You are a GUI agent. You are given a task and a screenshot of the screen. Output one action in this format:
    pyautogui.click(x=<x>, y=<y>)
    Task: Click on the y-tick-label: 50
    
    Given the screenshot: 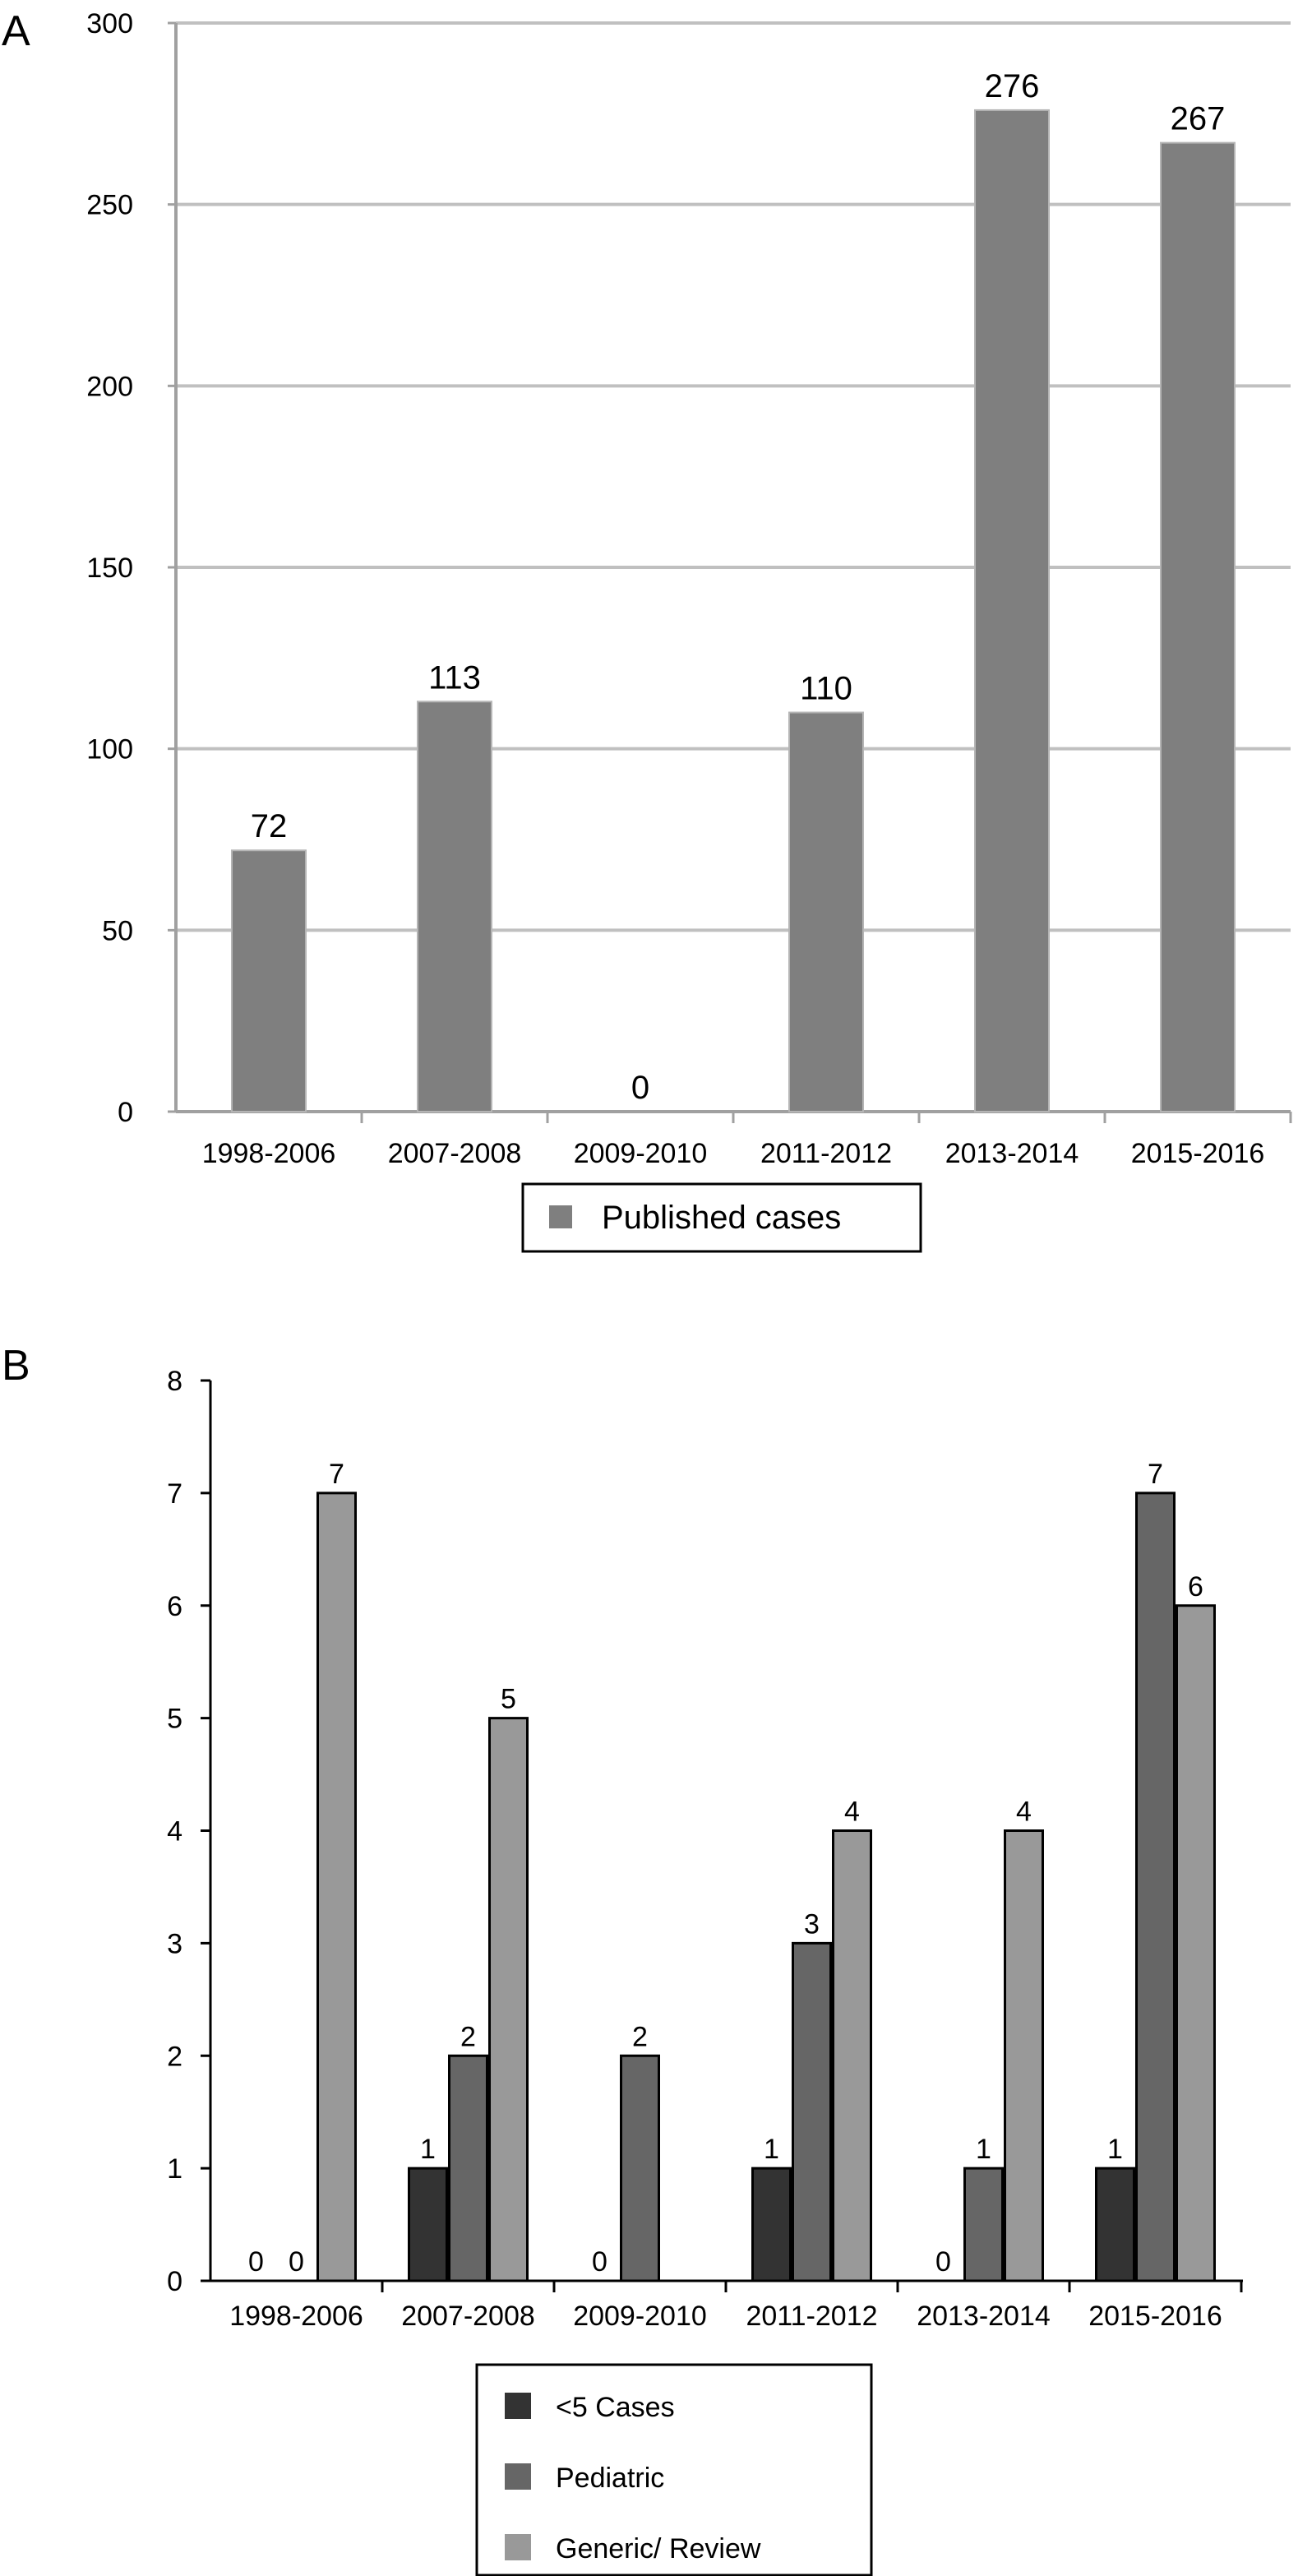 What is the action you would take?
    pyautogui.click(x=117, y=930)
    